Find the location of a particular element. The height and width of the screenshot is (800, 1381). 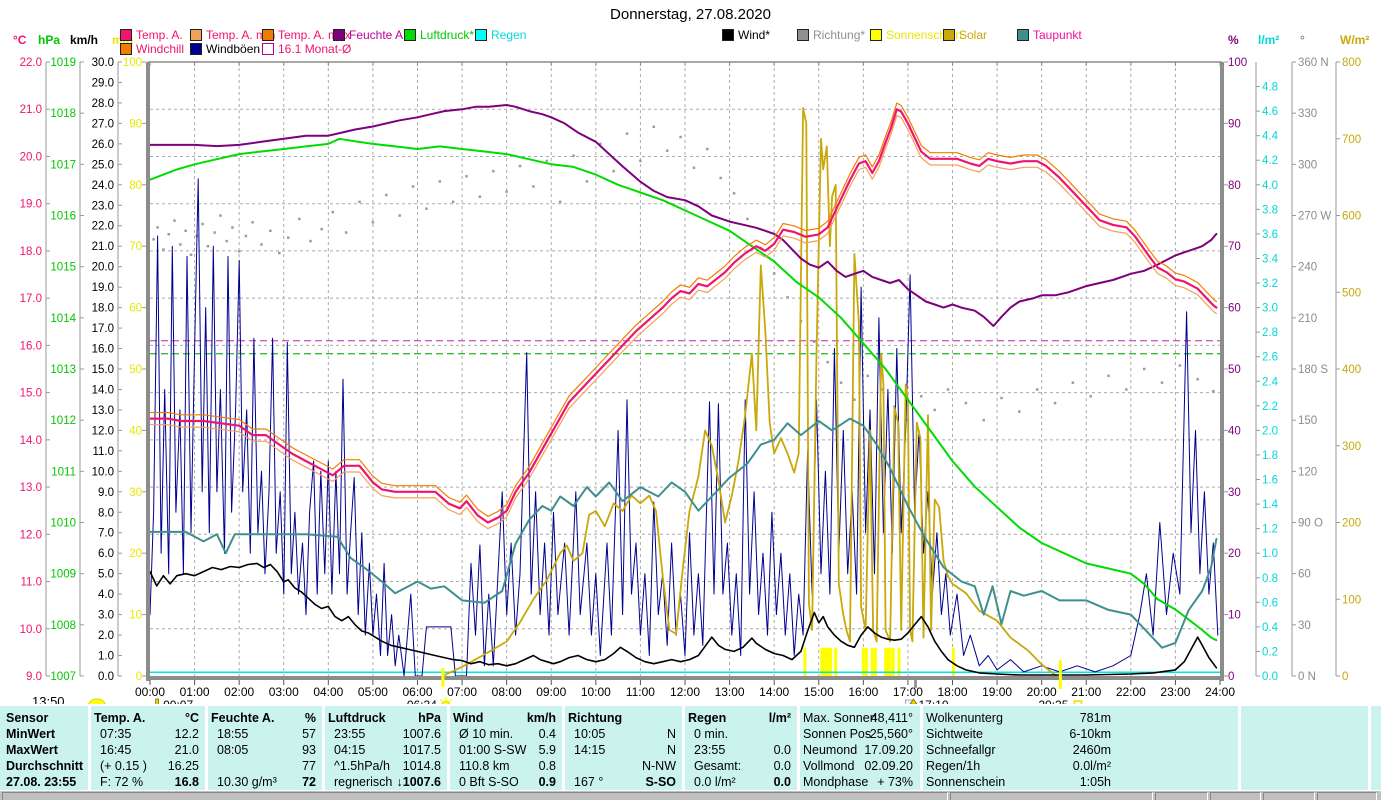

axis-tick-label: 240 is located at coordinates (1307, 268).